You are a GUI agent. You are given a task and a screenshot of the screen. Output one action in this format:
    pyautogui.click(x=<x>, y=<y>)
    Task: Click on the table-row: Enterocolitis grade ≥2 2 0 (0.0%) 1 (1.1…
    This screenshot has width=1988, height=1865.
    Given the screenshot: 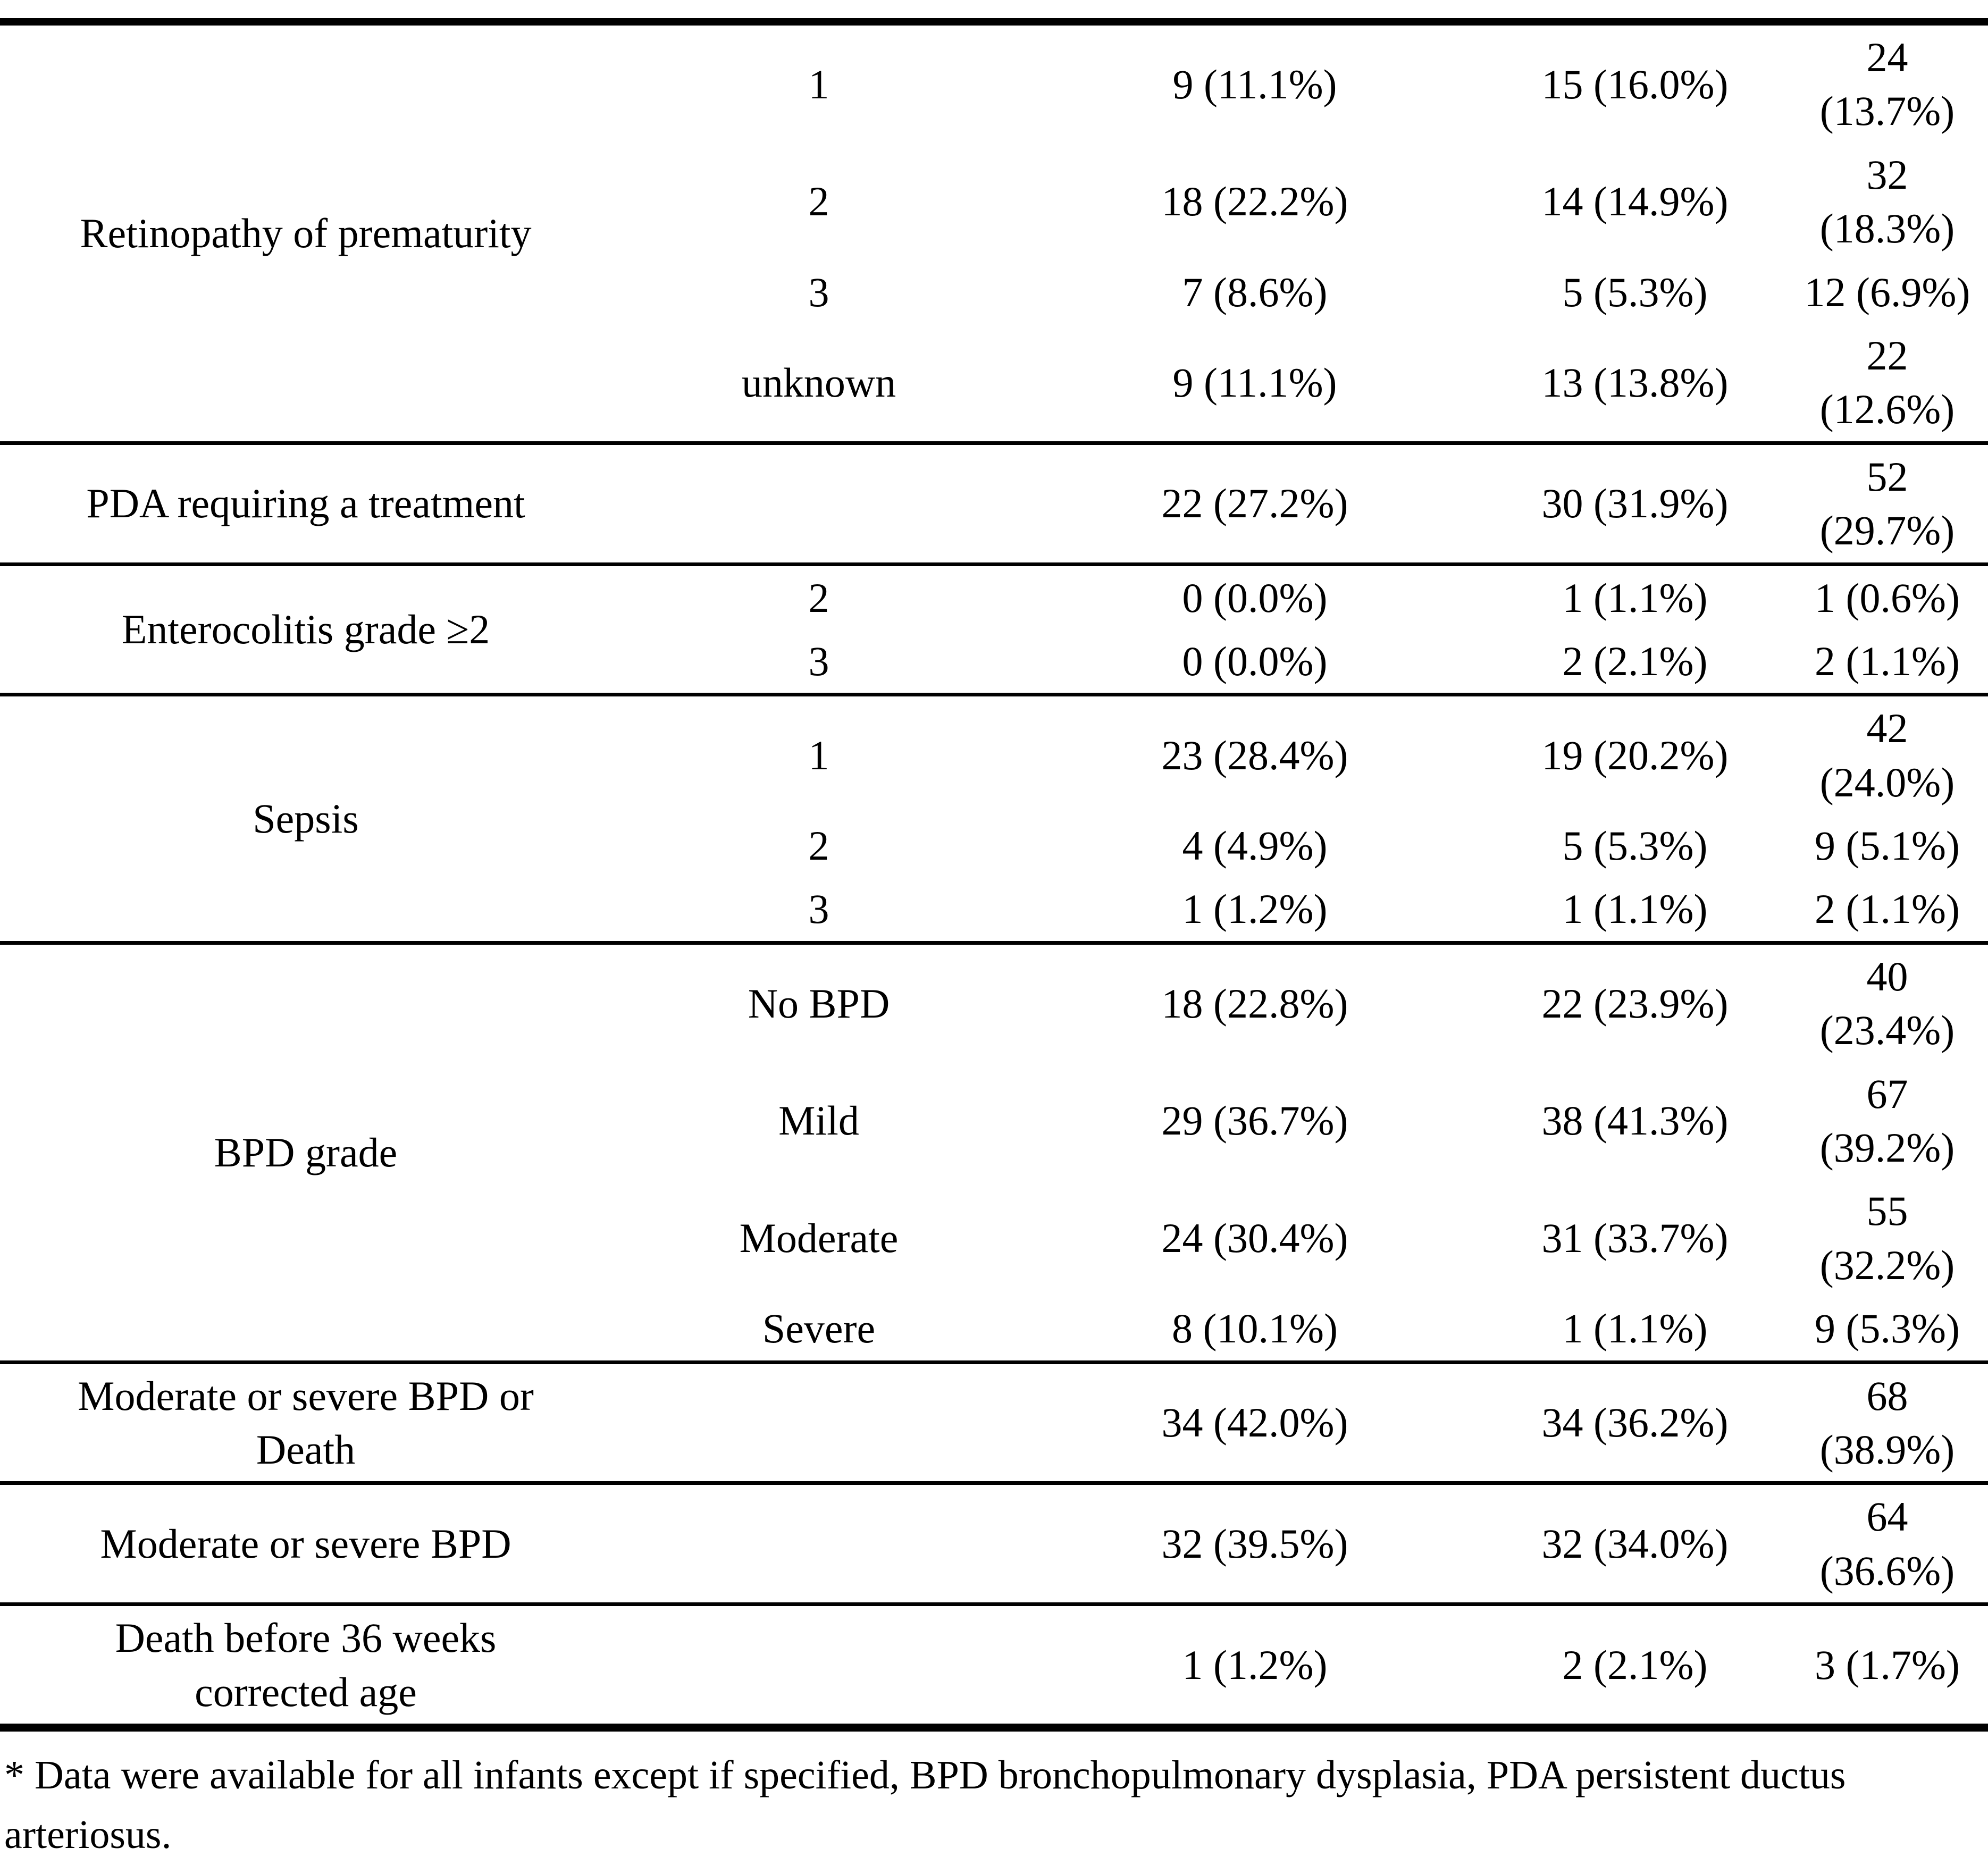 What is the action you would take?
    pyautogui.click(x=994, y=628)
    